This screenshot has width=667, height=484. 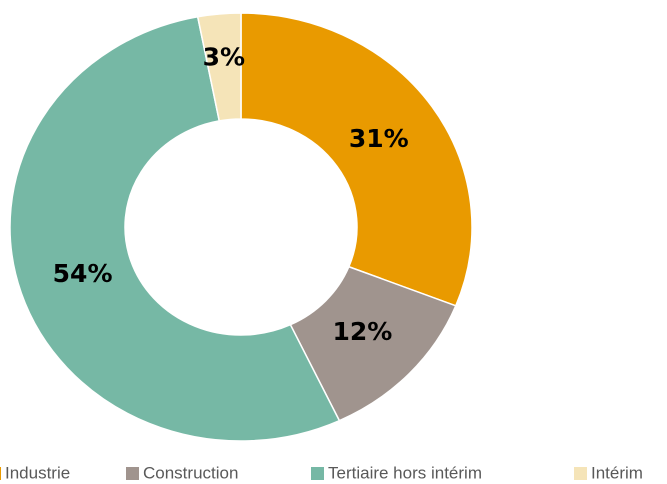 What do you see at coordinates (405, 472) in the screenshot?
I see `legend-label: Tertiaire hors intérim` at bounding box center [405, 472].